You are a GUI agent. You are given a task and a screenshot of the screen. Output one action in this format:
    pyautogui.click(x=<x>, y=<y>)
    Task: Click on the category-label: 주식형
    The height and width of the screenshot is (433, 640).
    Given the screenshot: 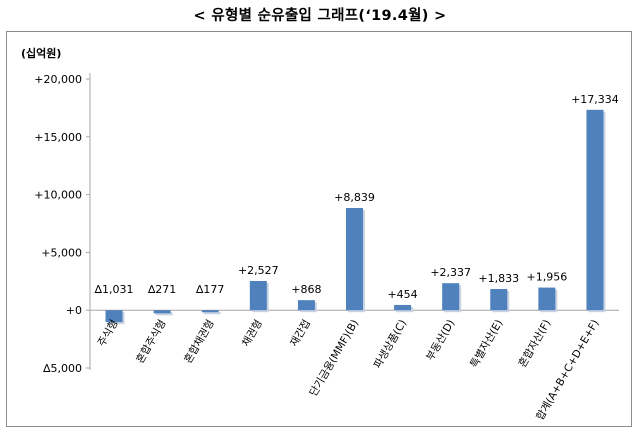 What is the action you would take?
    pyautogui.click(x=108, y=333)
    